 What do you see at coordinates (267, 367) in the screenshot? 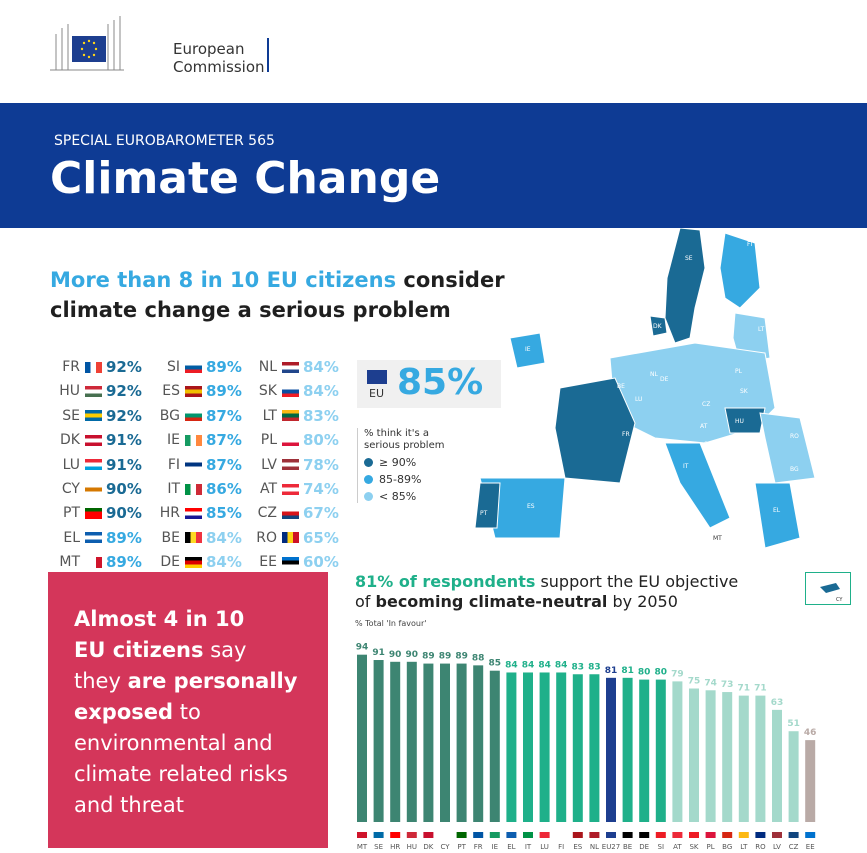
I see `country-code: NL` at bounding box center [267, 367].